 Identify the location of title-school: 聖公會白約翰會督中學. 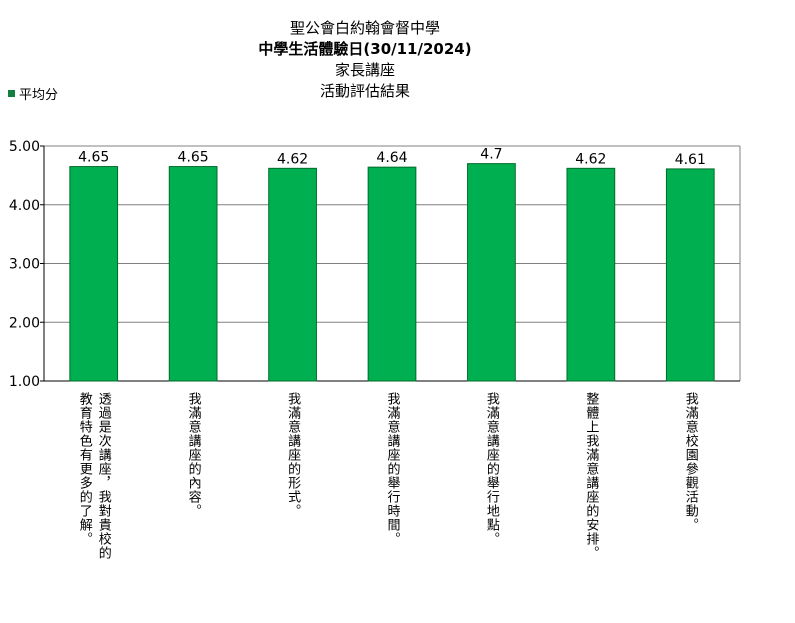
(364, 28).